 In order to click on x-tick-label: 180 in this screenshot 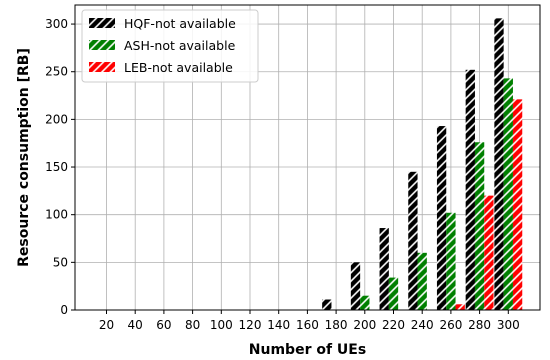, I will do `click(336, 325)`.